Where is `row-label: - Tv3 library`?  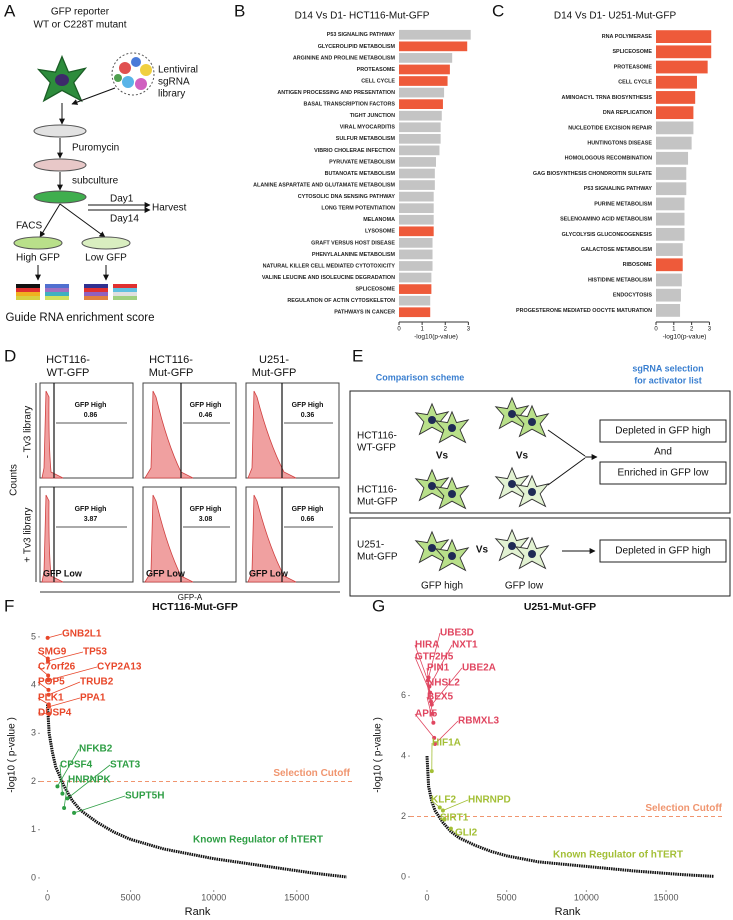
row-label: - Tv3 library is located at coordinates (28, 432).